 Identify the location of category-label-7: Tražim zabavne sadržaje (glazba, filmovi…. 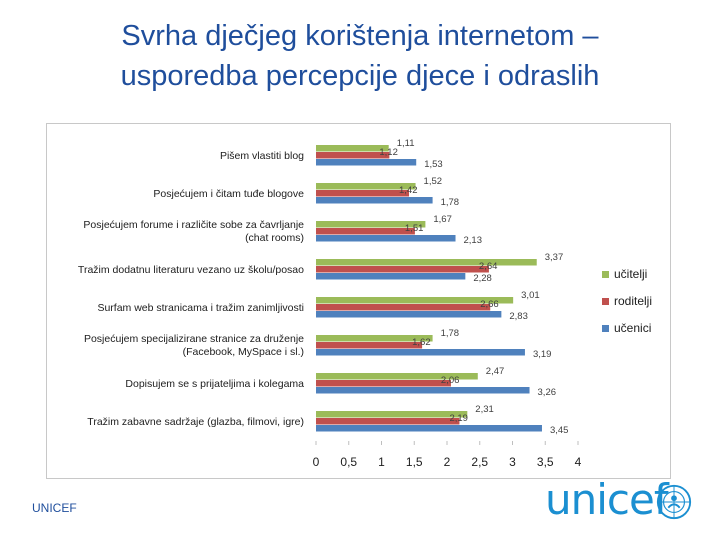
(195, 422).